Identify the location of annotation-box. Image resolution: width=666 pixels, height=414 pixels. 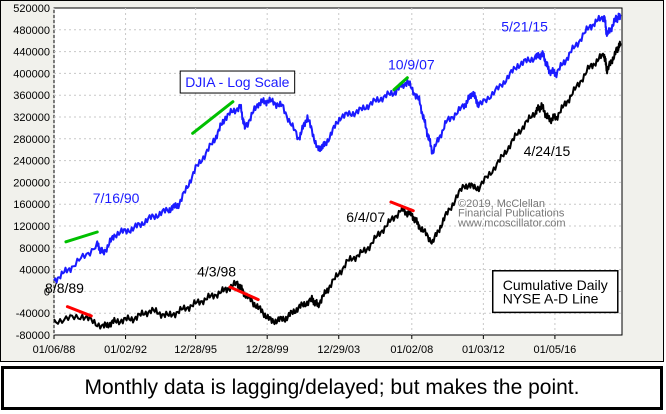
(237, 82).